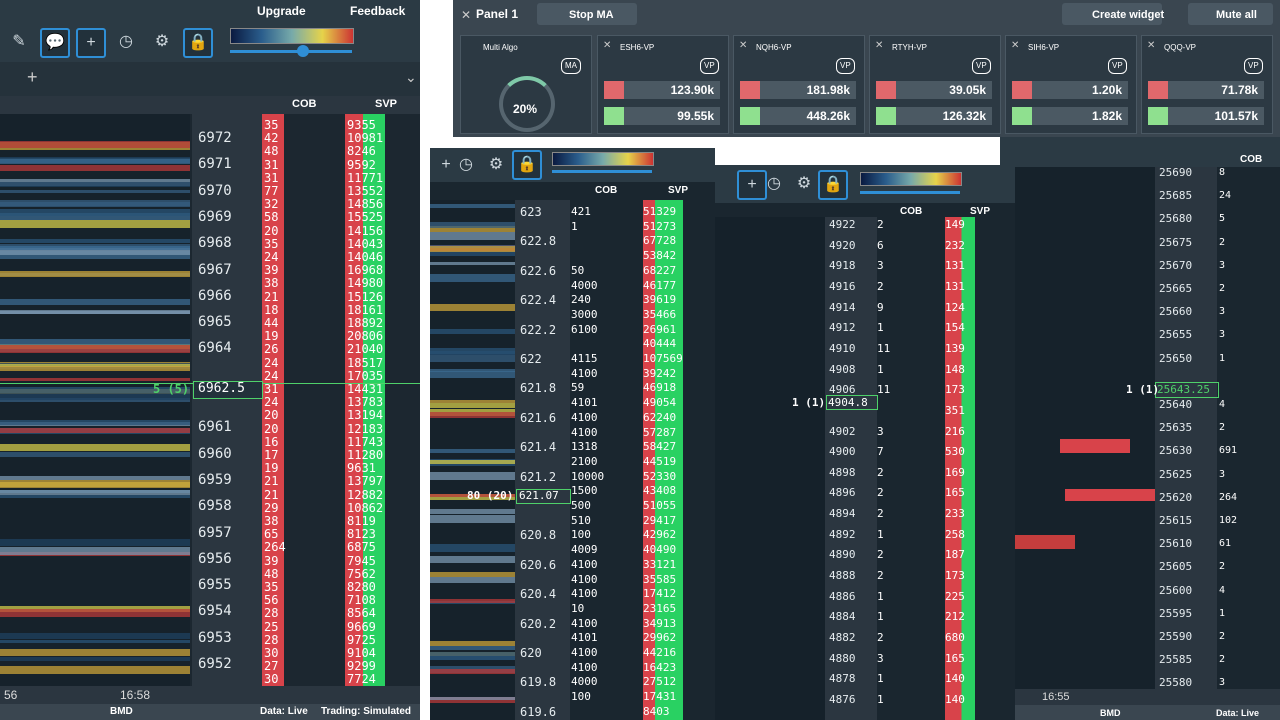 This screenshot has width=1280, height=720. What do you see at coordinates (1236, 15) in the screenshot?
I see `mute-all-button: Mute all` at bounding box center [1236, 15].